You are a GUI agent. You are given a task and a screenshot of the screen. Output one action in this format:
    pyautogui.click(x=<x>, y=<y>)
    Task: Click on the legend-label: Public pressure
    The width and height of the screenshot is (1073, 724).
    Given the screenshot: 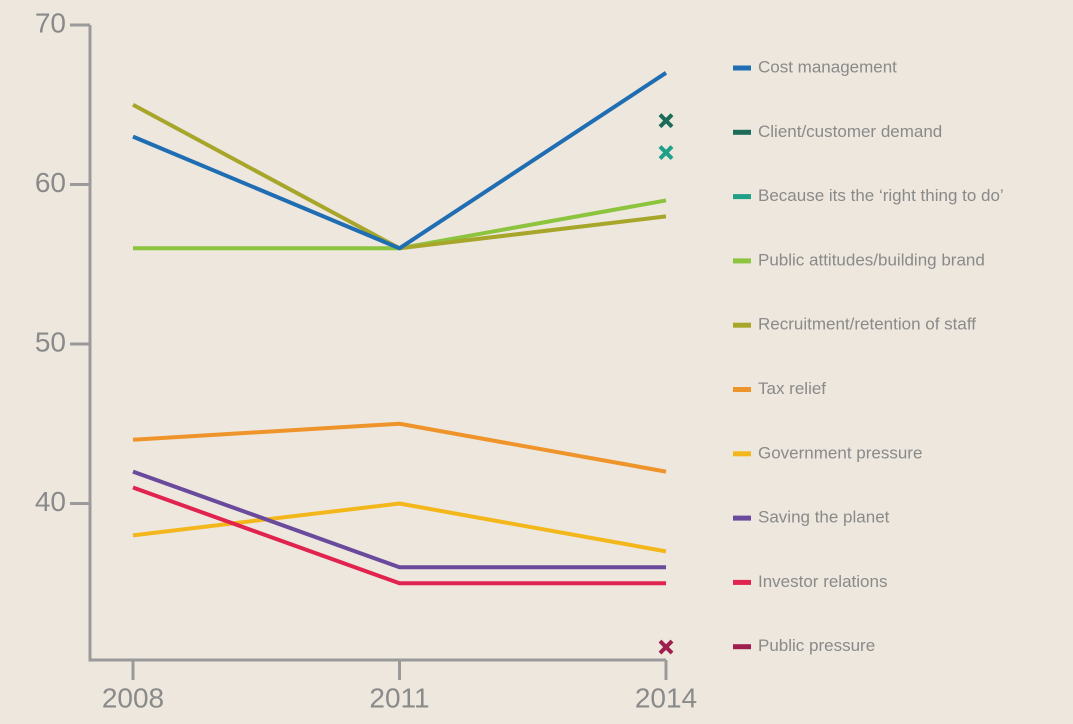 What is the action you would take?
    pyautogui.click(x=816, y=645)
    